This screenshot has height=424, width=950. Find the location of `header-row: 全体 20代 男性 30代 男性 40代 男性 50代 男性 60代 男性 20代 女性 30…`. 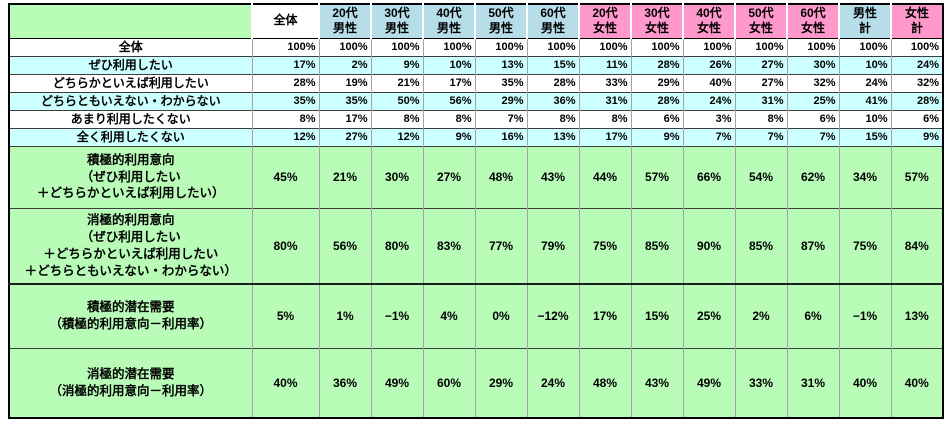

header-row: 全体 20代 男性 30代 男性 40代 男性 50代 男性 60代 男性 20代 女性 30… is located at coordinates (476, 21).